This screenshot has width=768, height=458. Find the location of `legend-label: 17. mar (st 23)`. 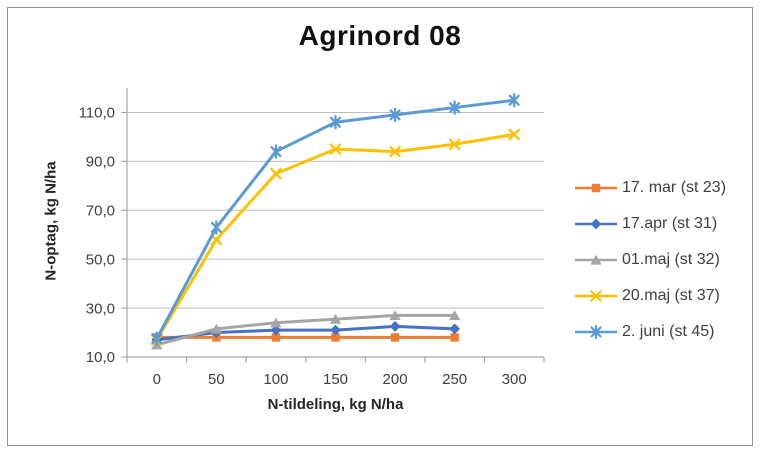

legend-label: 17. mar (st 23) is located at coordinates (674, 187).